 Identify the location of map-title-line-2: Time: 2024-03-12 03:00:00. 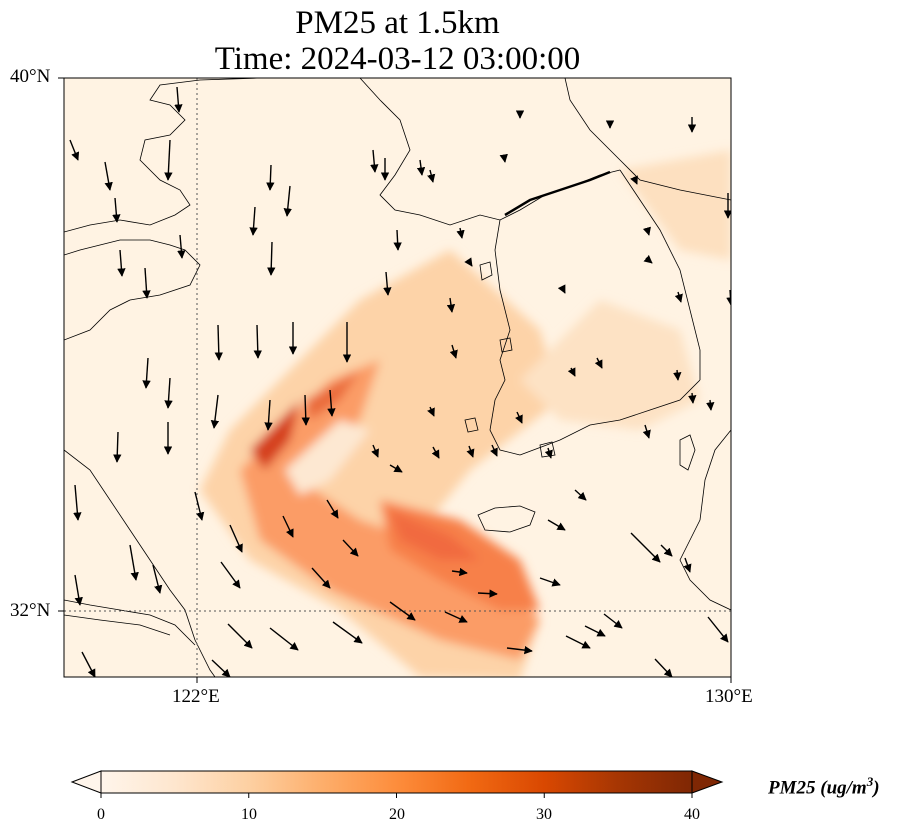
(397, 59).